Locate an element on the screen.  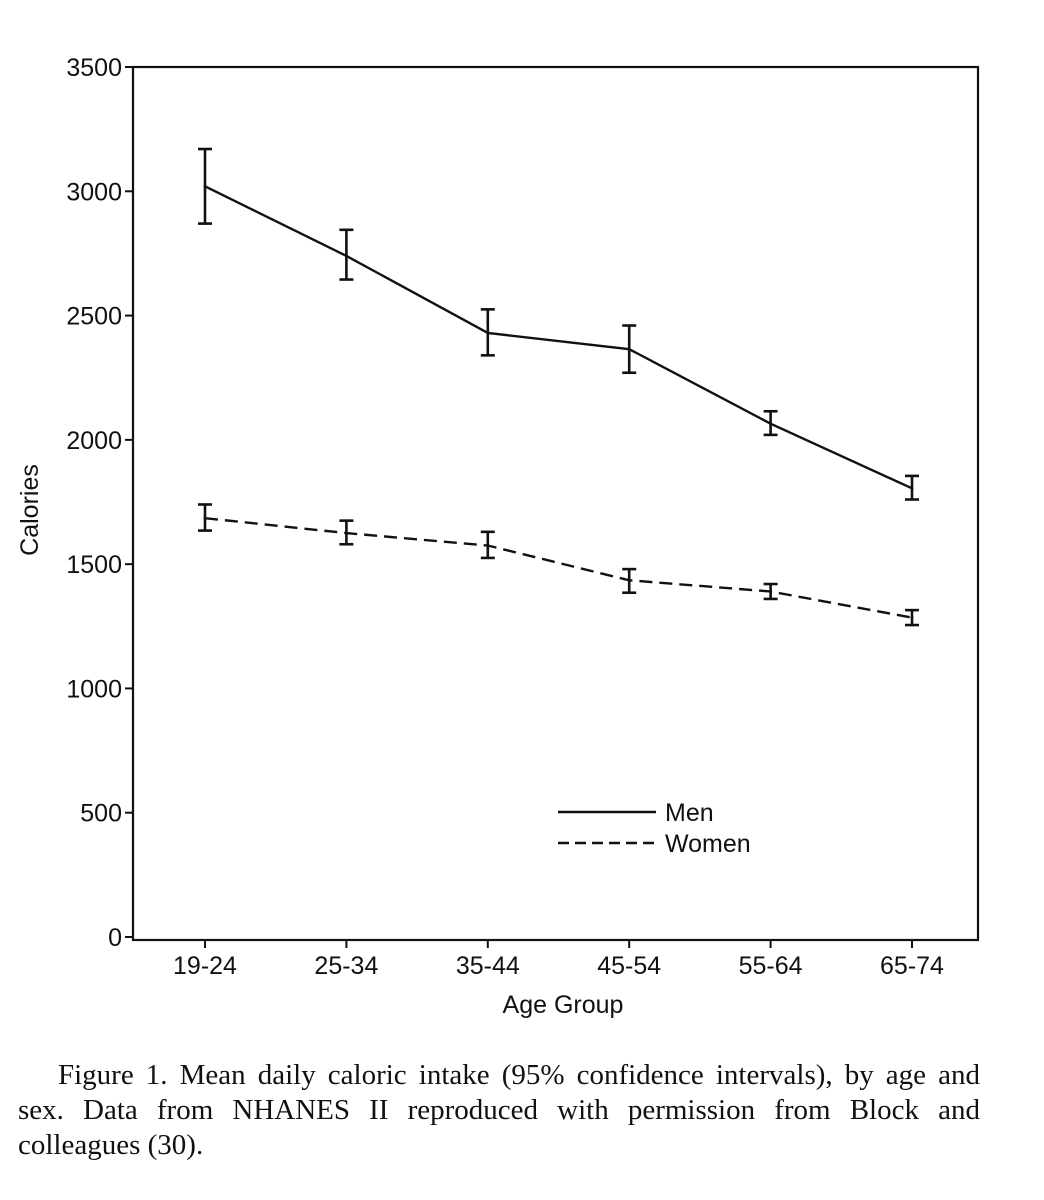
x-tick-label: 19-24 is located at coordinates (205, 966).